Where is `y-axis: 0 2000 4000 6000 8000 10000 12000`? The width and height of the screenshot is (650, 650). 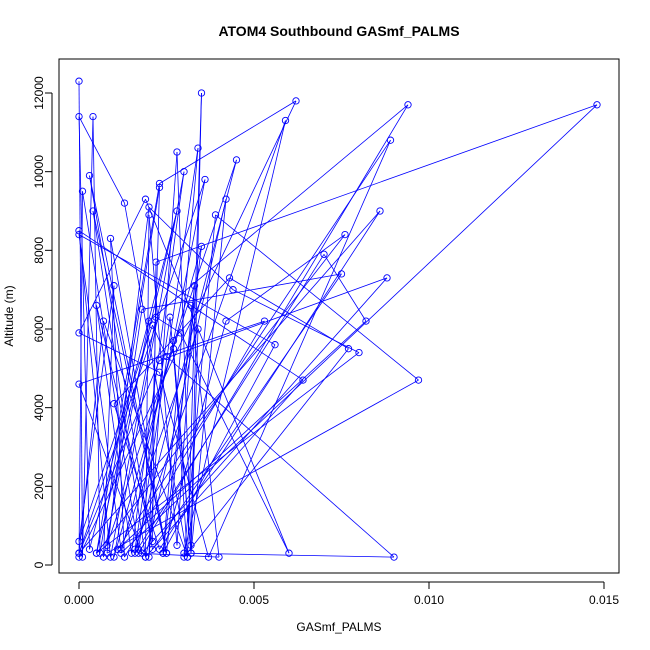 y-axis: 0 2000 4000 6000 8000 10000 12000 is located at coordinates (42, 322).